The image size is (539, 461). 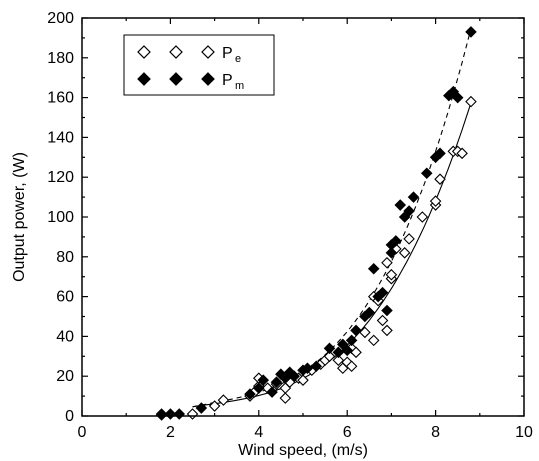 What do you see at coordinates (60, 98) in the screenshot?
I see `y-tick-label: 160` at bounding box center [60, 98].